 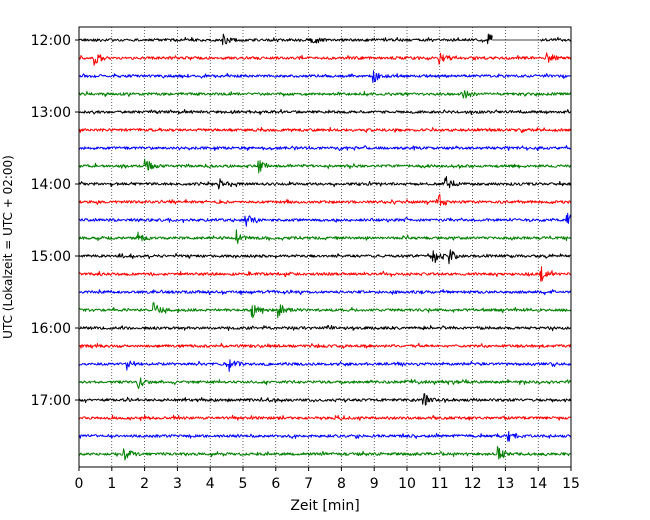 I want to click on x-tick-label: 7, so click(x=308, y=484).